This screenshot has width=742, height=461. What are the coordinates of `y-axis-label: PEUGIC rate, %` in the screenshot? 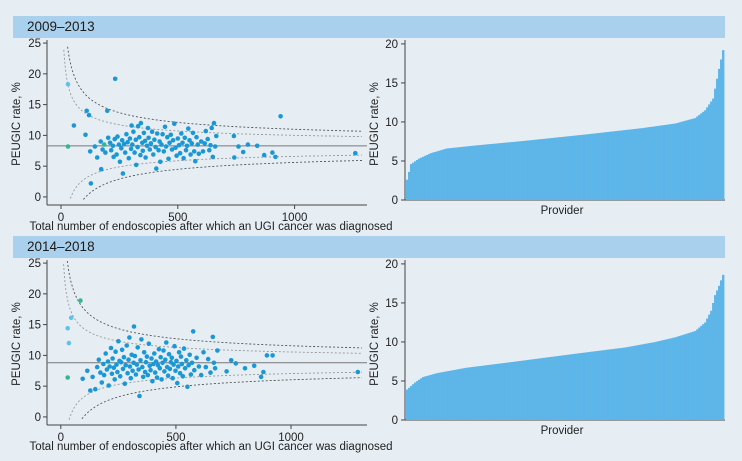 It's located at (375, 124).